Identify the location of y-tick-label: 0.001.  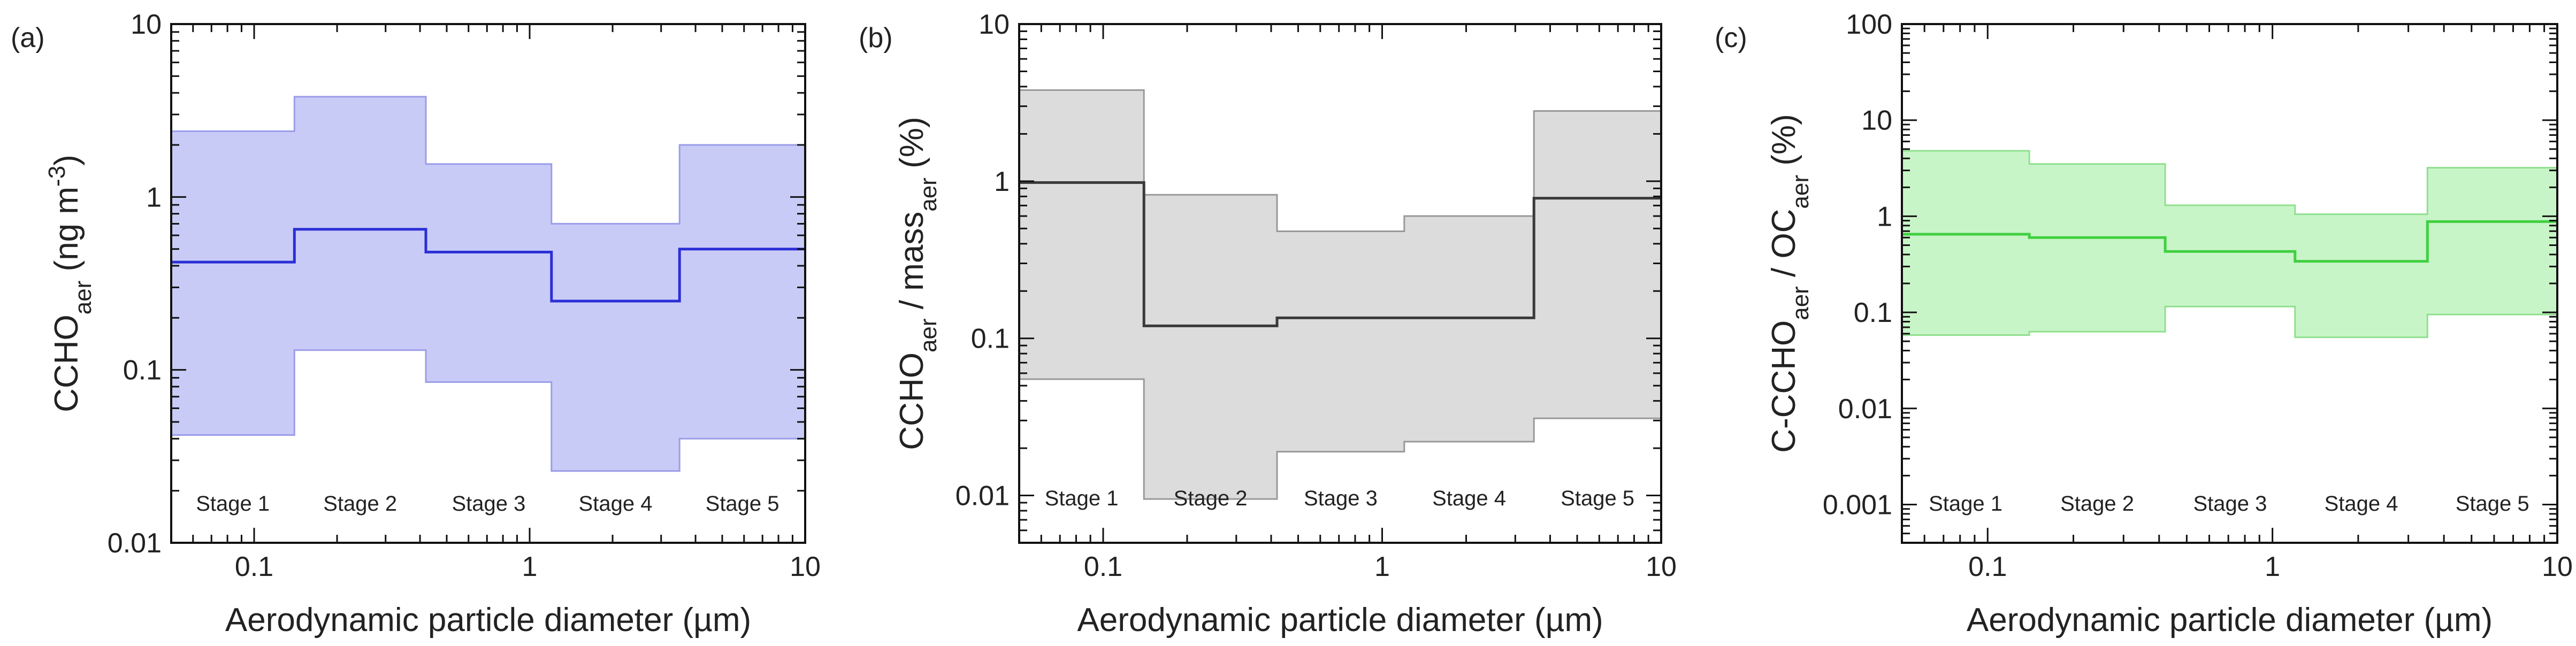
(1857, 504).